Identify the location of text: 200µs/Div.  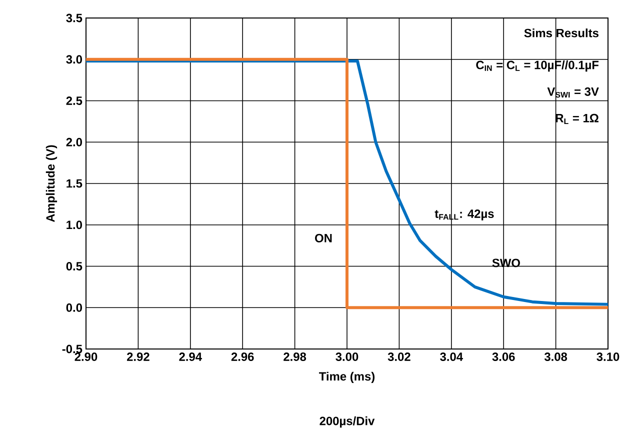
(347, 422).